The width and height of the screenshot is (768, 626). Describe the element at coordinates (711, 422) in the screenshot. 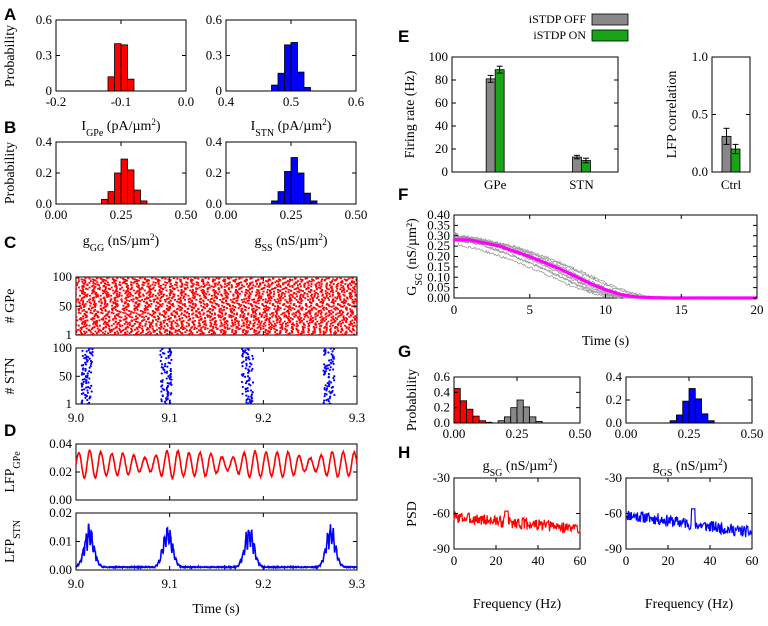

I see `histogram-bar` at that location.